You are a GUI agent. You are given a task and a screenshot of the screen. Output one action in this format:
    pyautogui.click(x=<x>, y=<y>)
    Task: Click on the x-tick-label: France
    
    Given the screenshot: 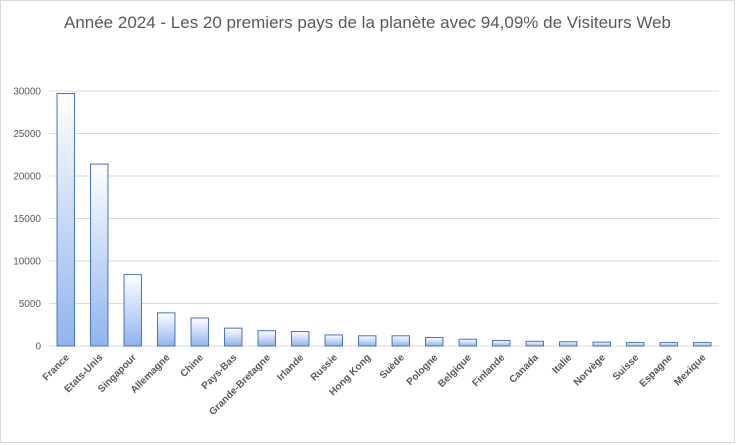 What is the action you would take?
    pyautogui.click(x=56, y=367)
    